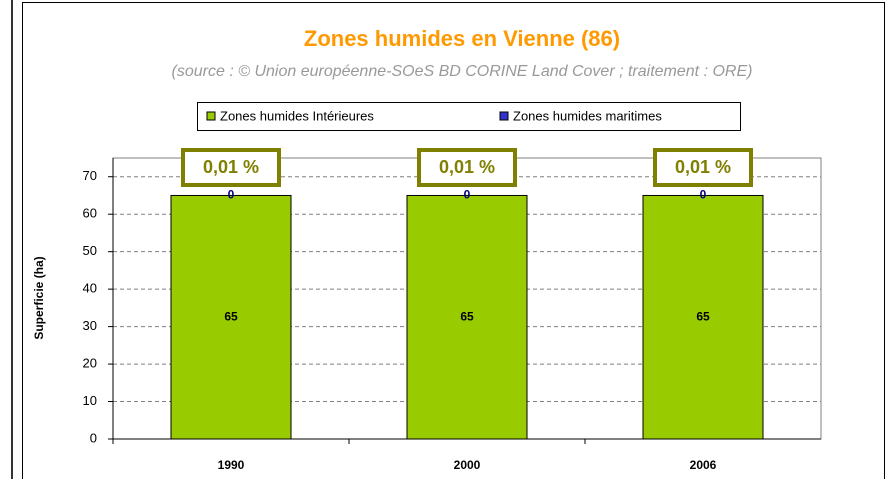 This screenshot has height=479, width=891. Describe the element at coordinates (703, 465) in the screenshot. I see `x-tick-label: 2006` at that location.